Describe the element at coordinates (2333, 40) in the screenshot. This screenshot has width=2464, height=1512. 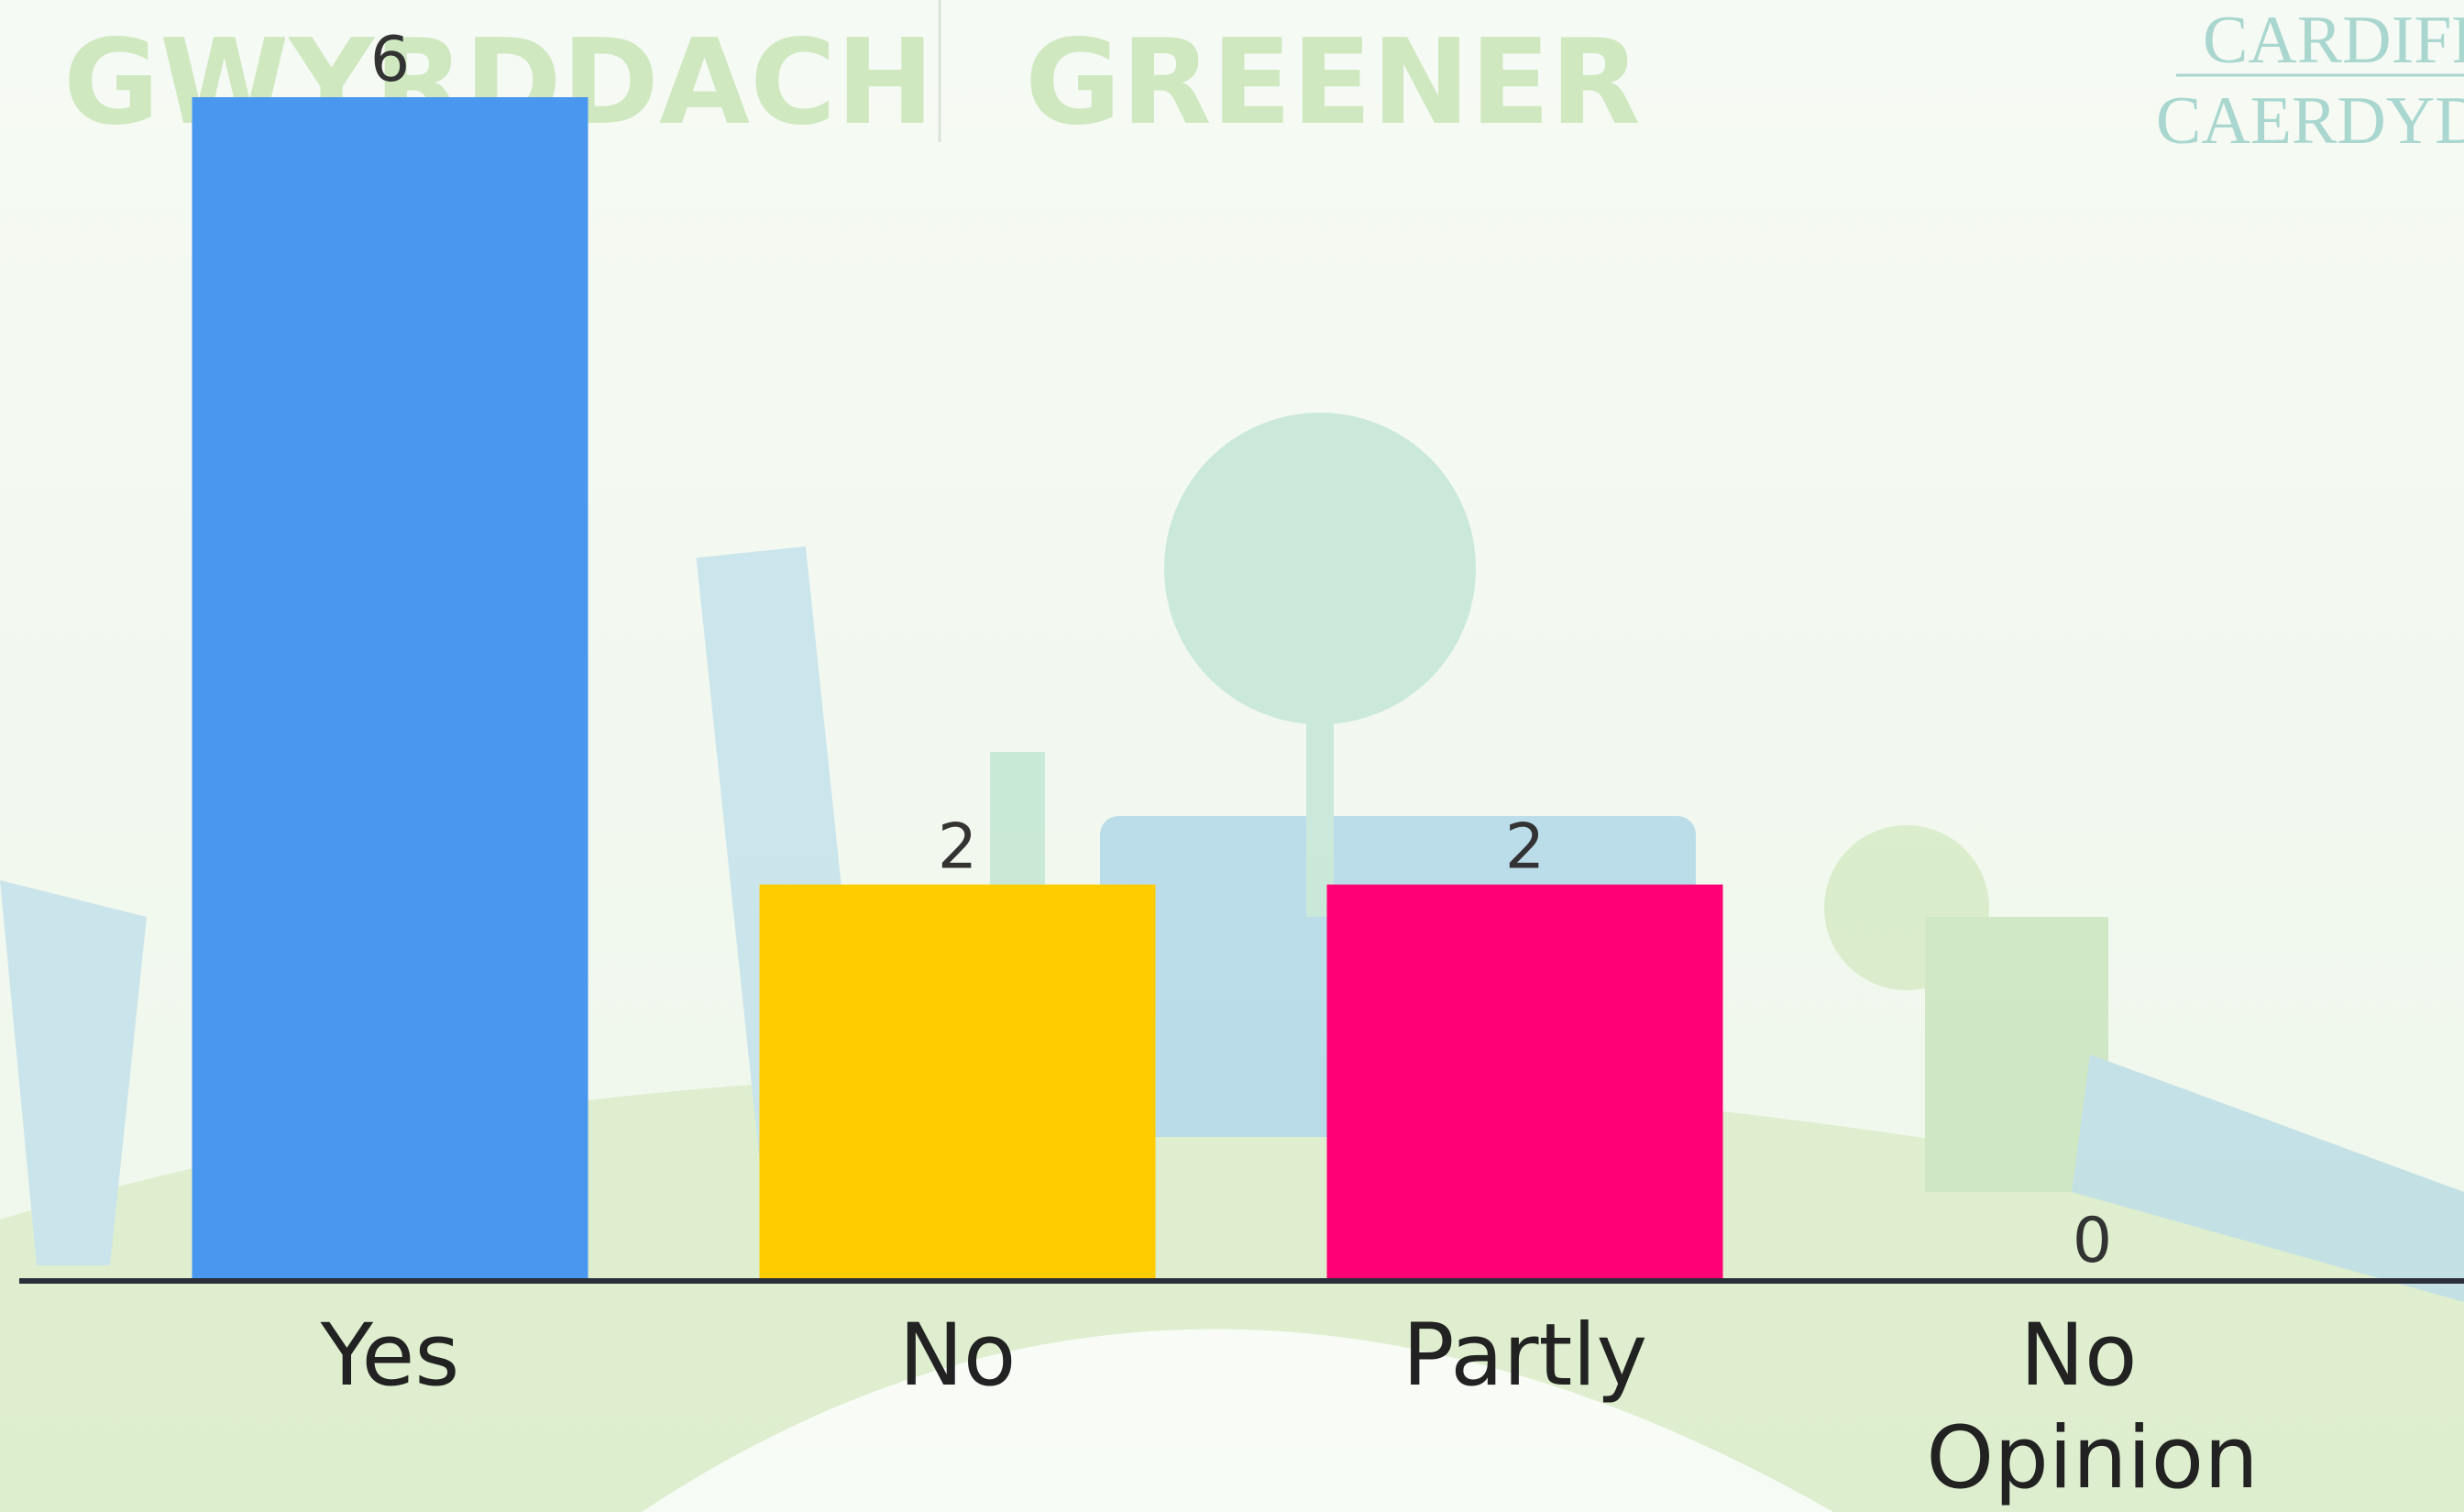
I see `logo-text: CARDIFF` at that location.